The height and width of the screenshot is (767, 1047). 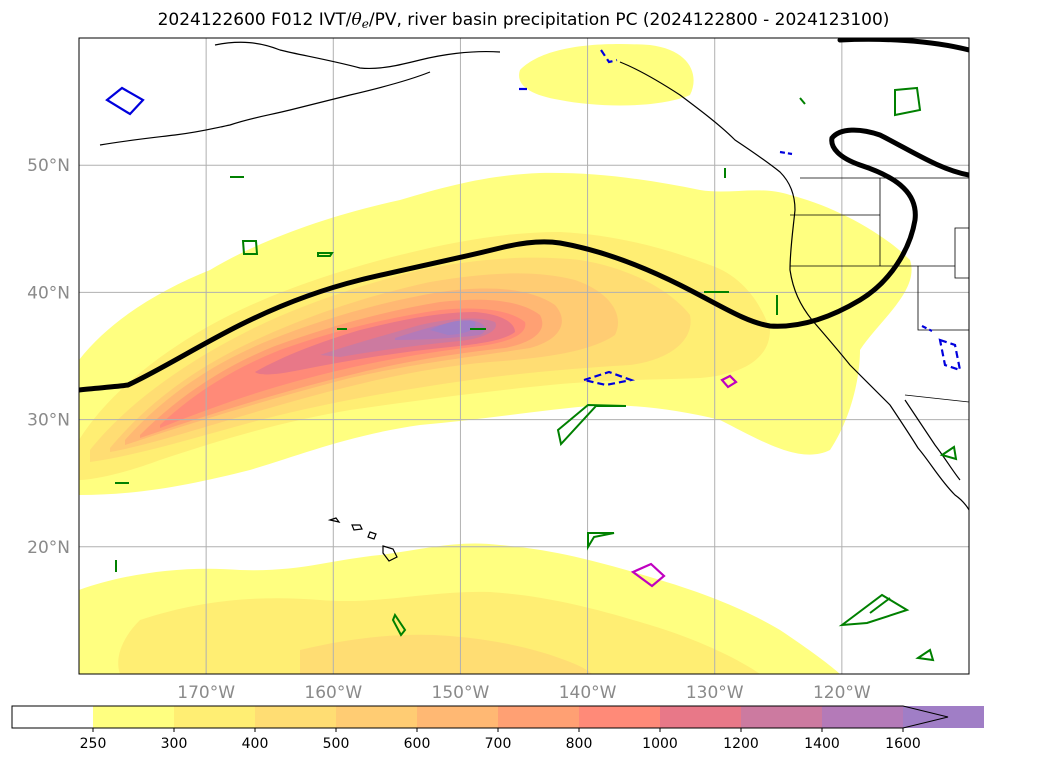 What do you see at coordinates (715, 693) in the screenshot?
I see `lon-label-130: 130°W` at bounding box center [715, 693].